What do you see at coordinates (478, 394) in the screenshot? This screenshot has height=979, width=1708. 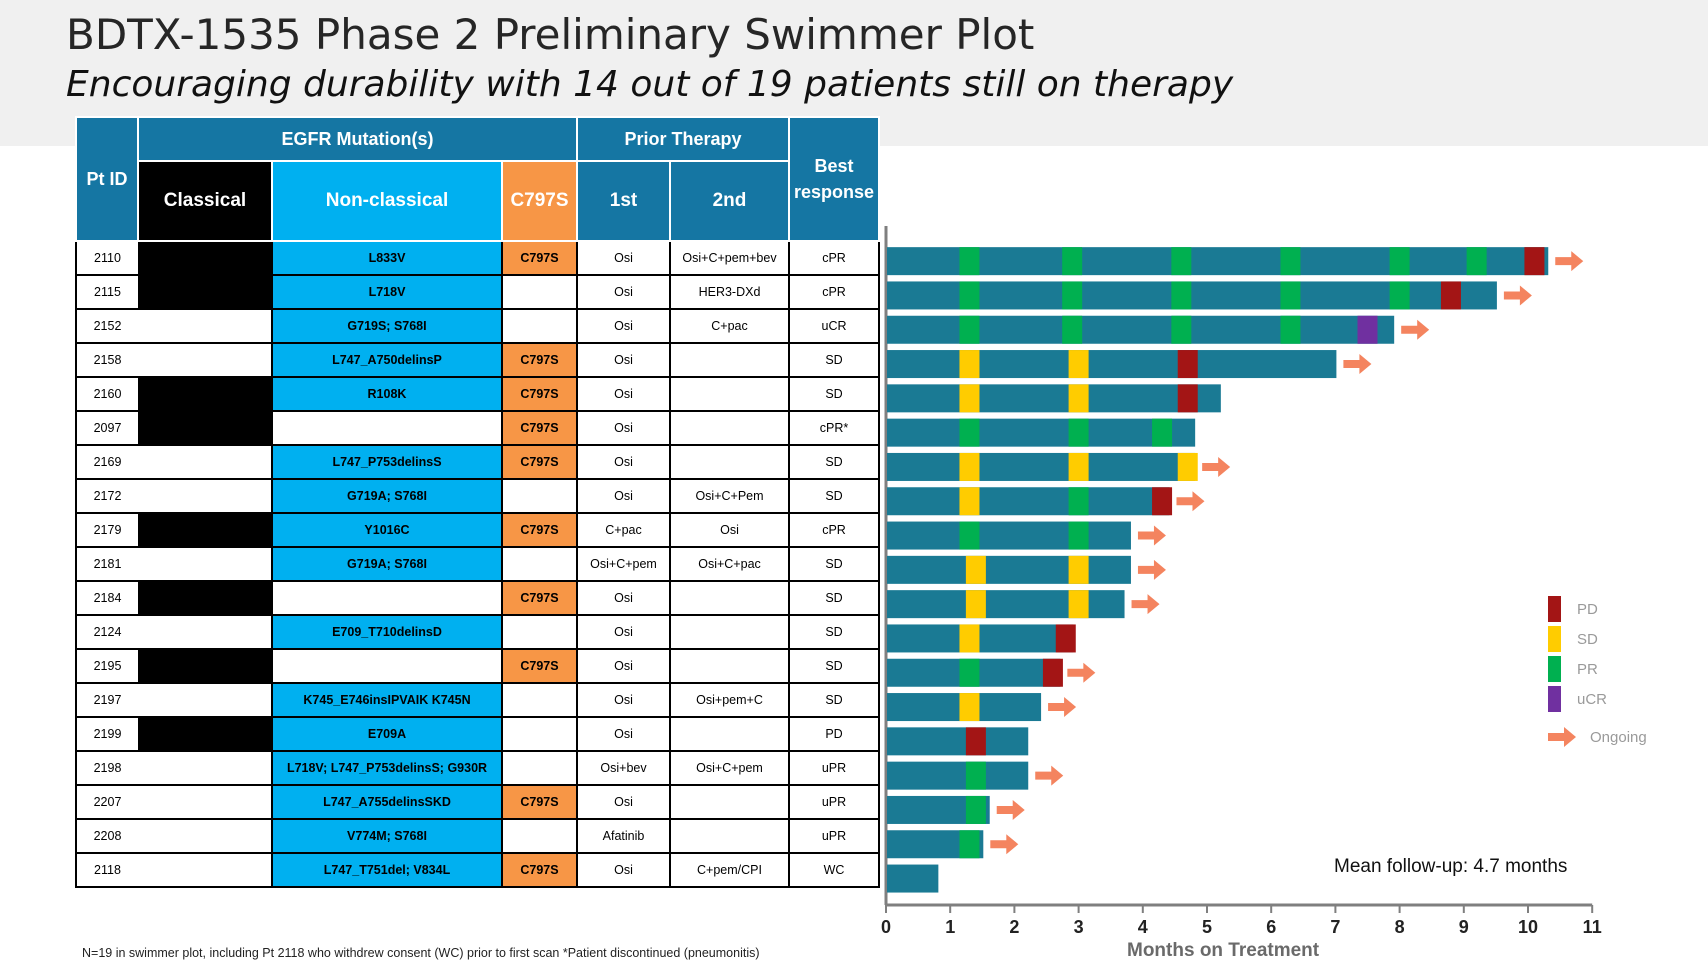 I see `table-row: 2160 L858R R108K C797S Osi SD` at bounding box center [478, 394].